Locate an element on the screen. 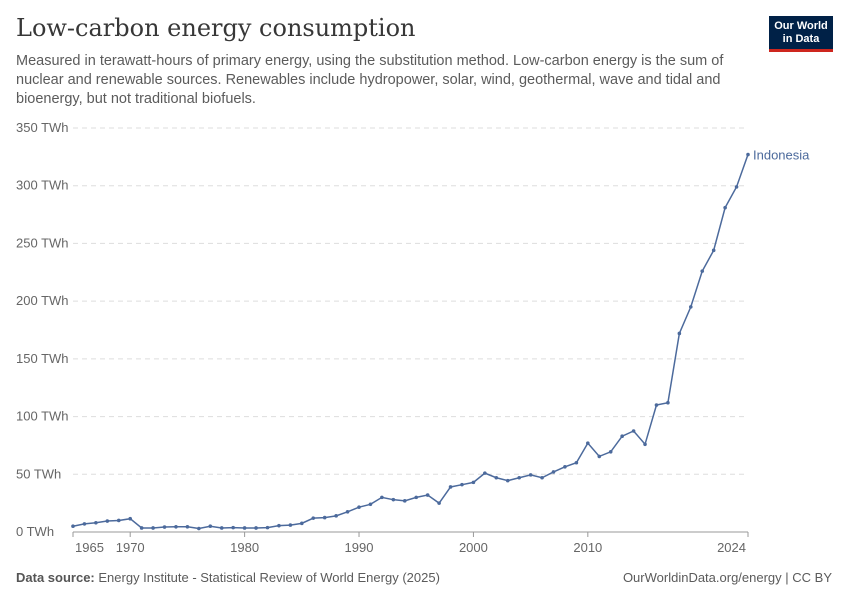 Image resolution: width=850 pixels, height=600 pixels. y-tick-label: 150 TWh is located at coordinates (42, 358).